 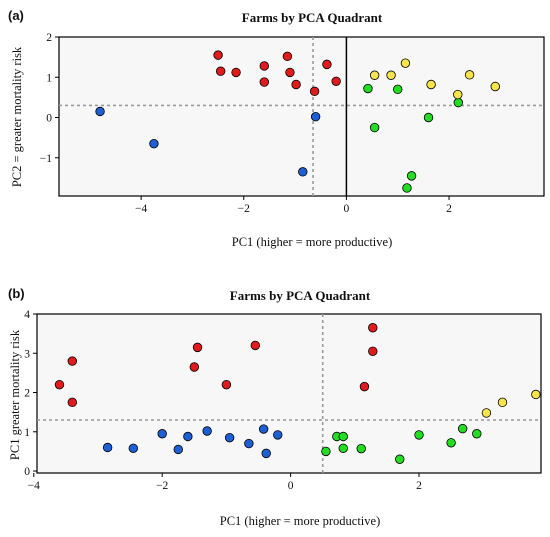 What do you see at coordinates (27, 315) in the screenshot?
I see `y-tick-label: 4` at bounding box center [27, 315].